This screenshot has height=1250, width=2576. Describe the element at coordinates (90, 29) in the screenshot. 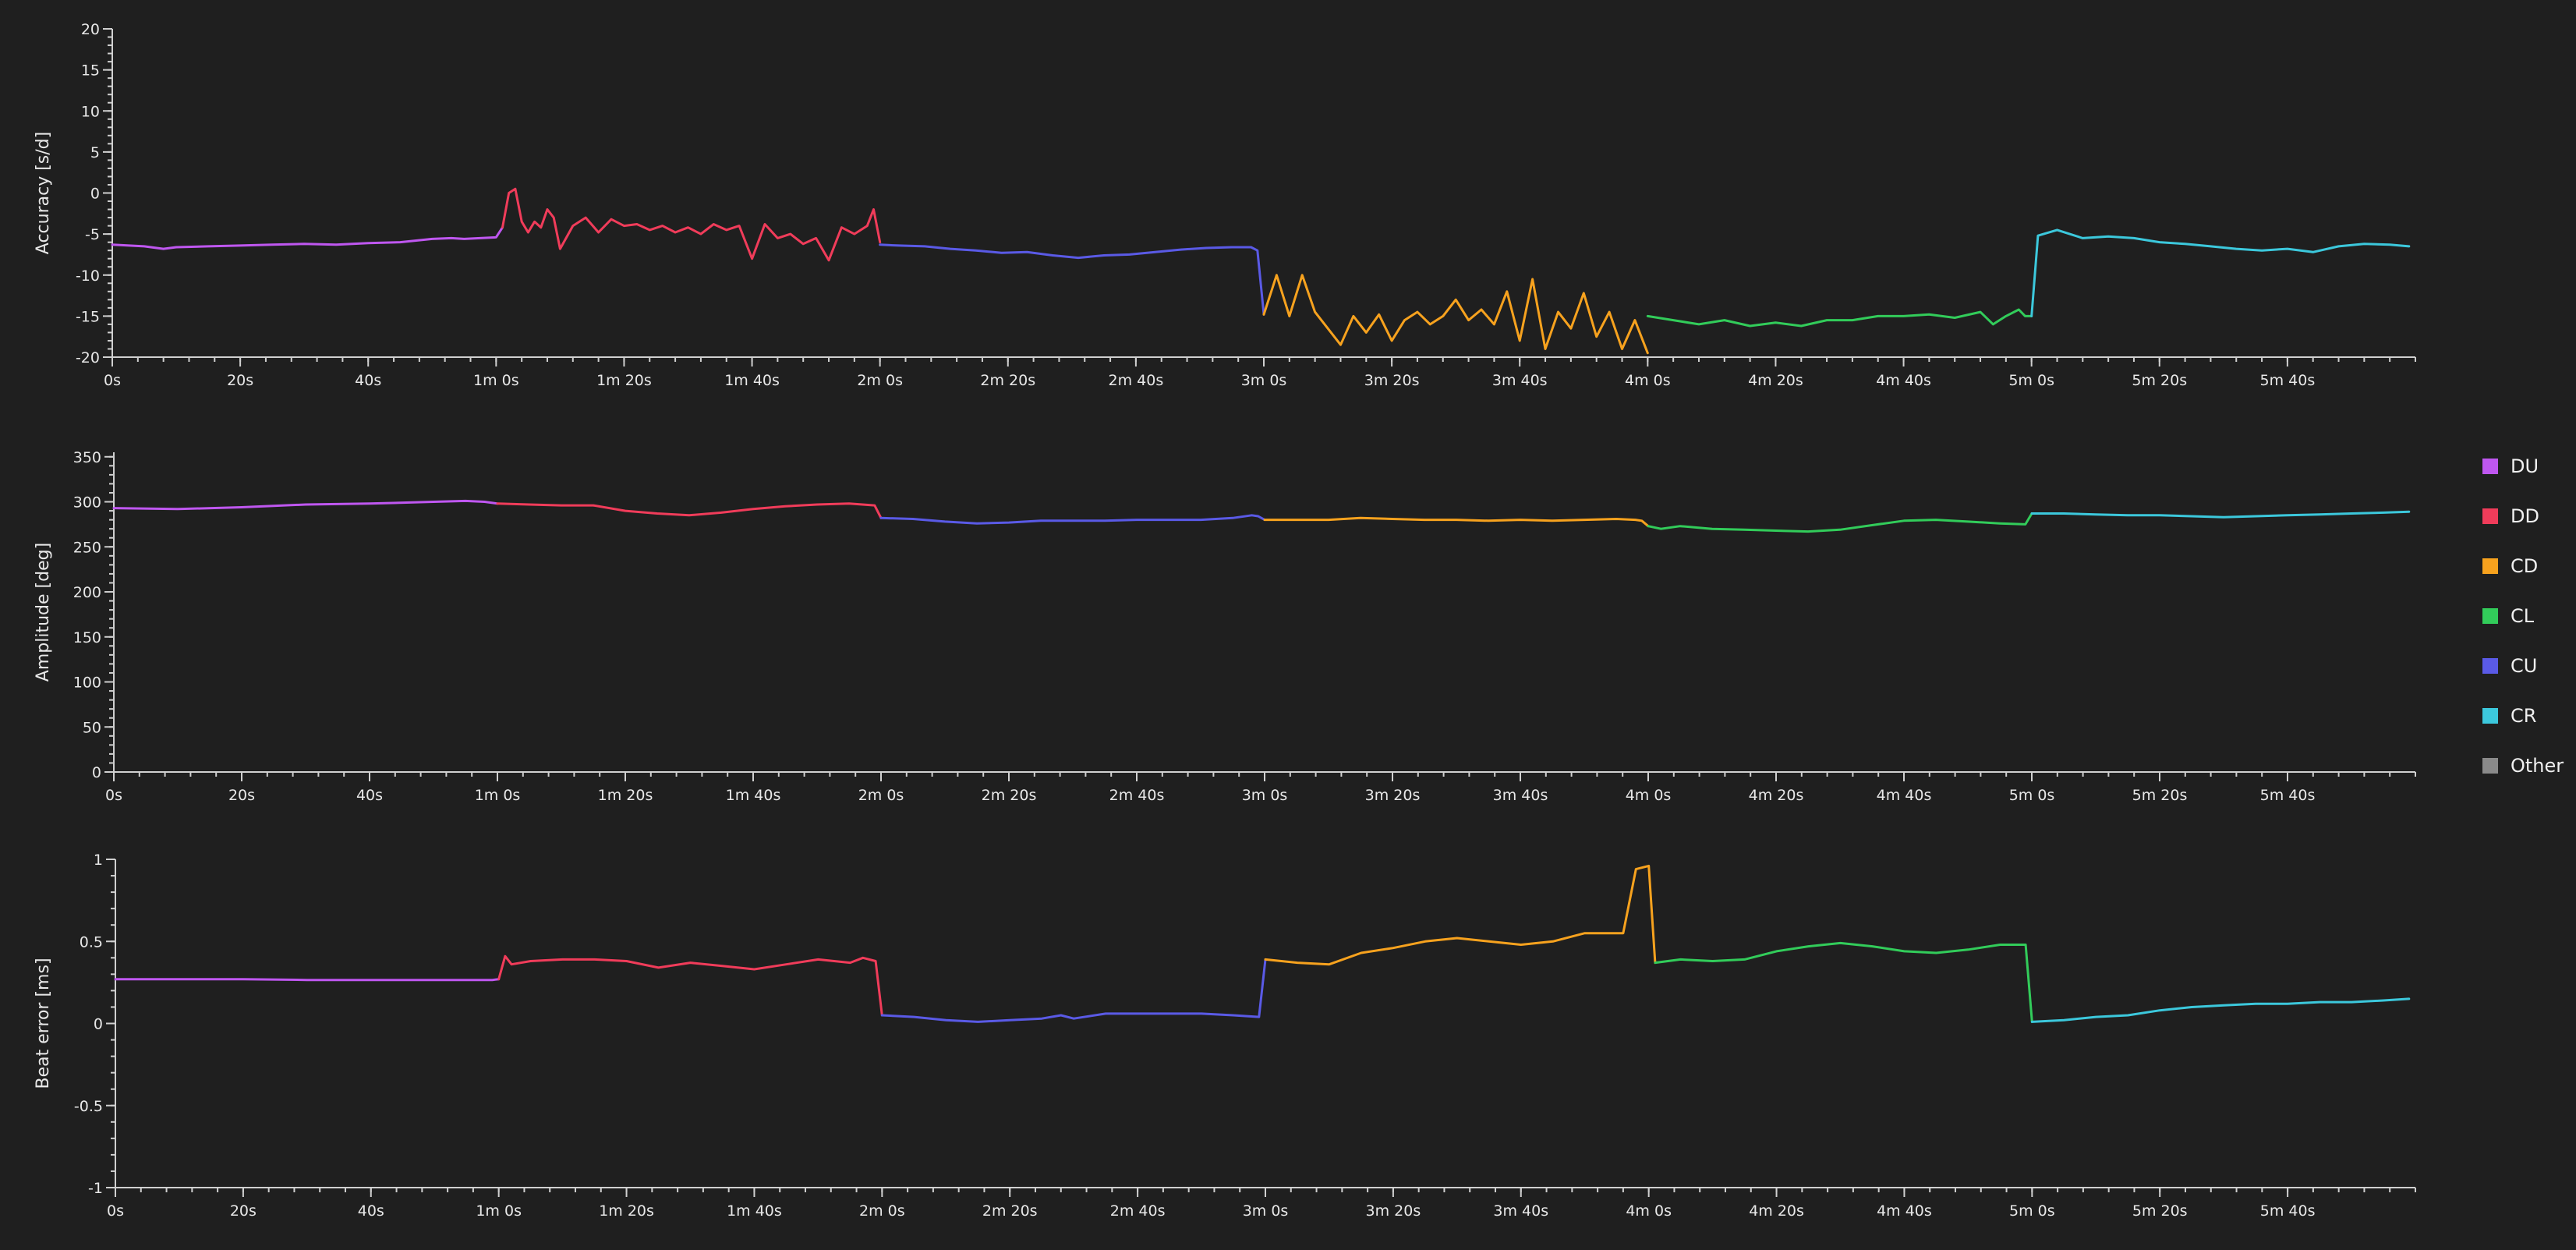

I see `y-tick-label: 20` at that location.